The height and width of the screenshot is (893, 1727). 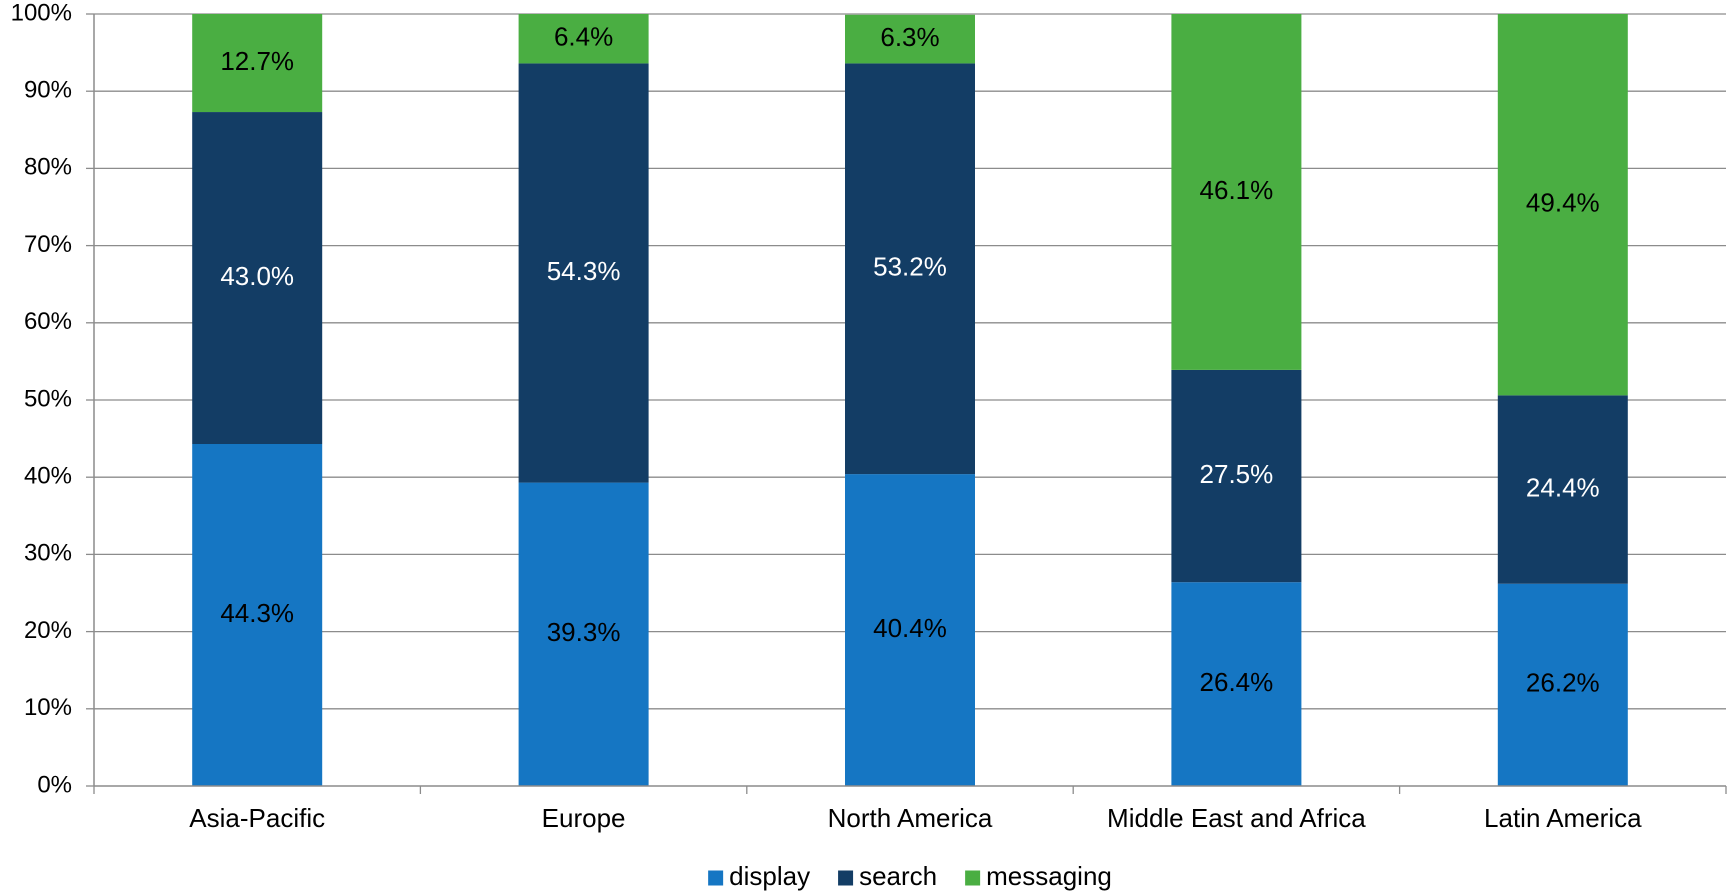 What do you see at coordinates (584, 818) in the screenshot?
I see `x-category-label: Europe` at bounding box center [584, 818].